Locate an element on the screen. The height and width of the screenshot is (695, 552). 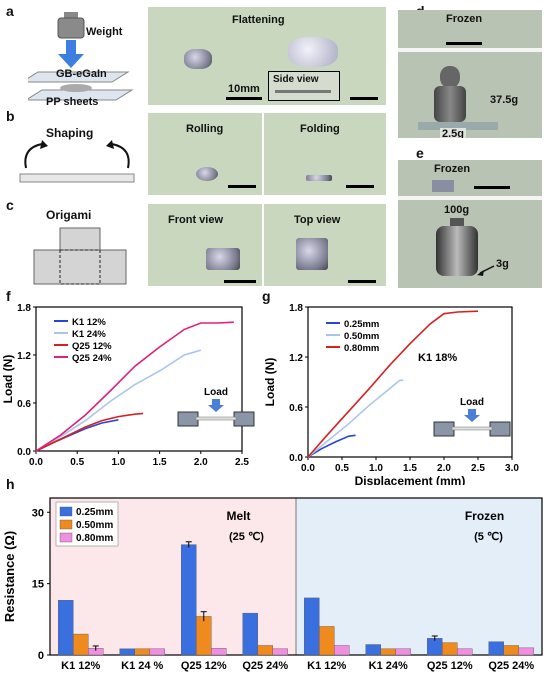
y-tick-label: 0 is located at coordinates (41, 656).